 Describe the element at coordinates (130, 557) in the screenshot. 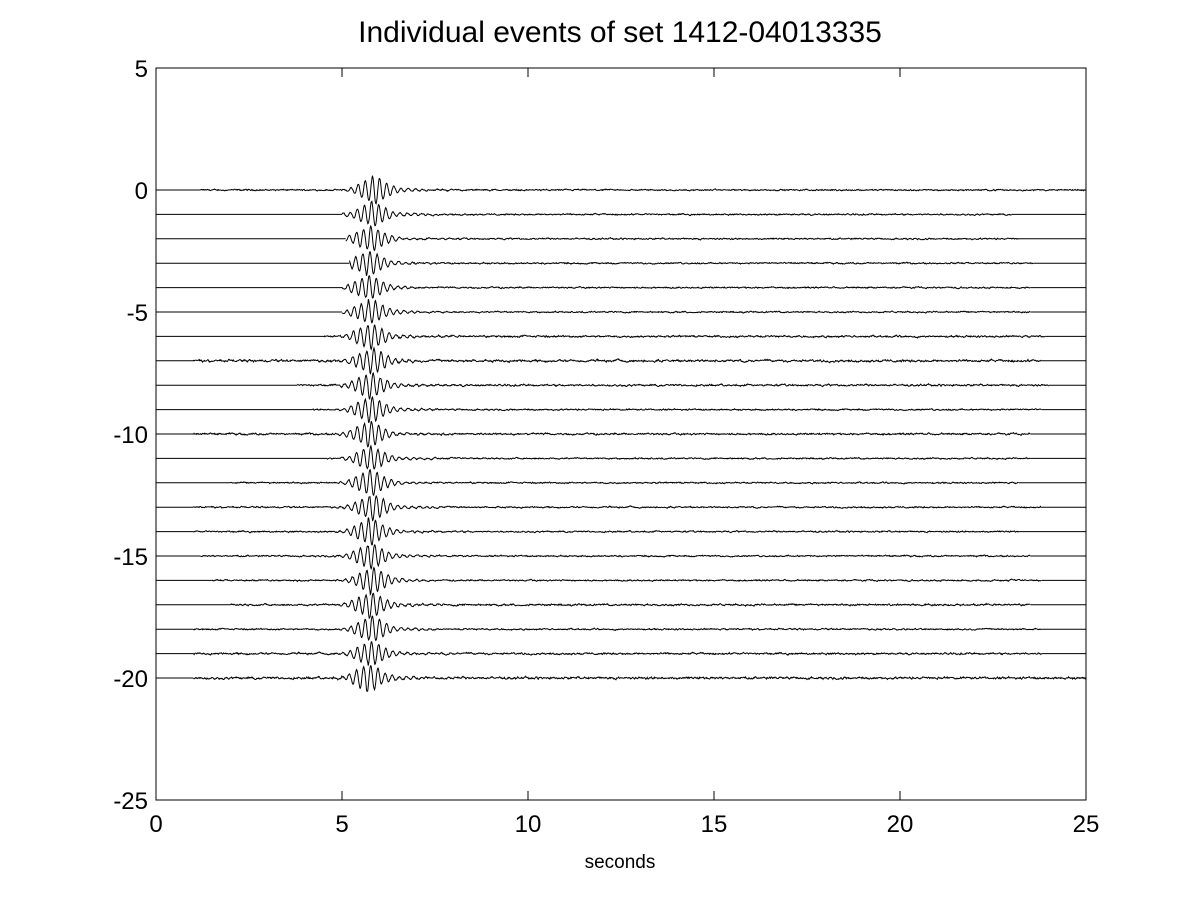

I see `y-tick-label: -15` at that location.